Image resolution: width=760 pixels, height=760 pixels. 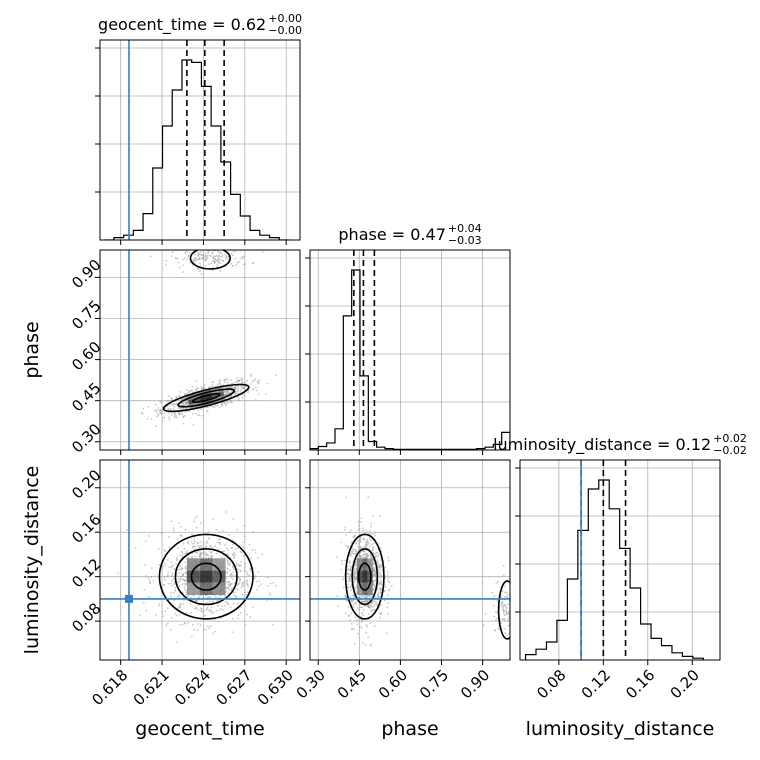 I want to click on x-tick-label: 0.624, so click(x=192, y=687).